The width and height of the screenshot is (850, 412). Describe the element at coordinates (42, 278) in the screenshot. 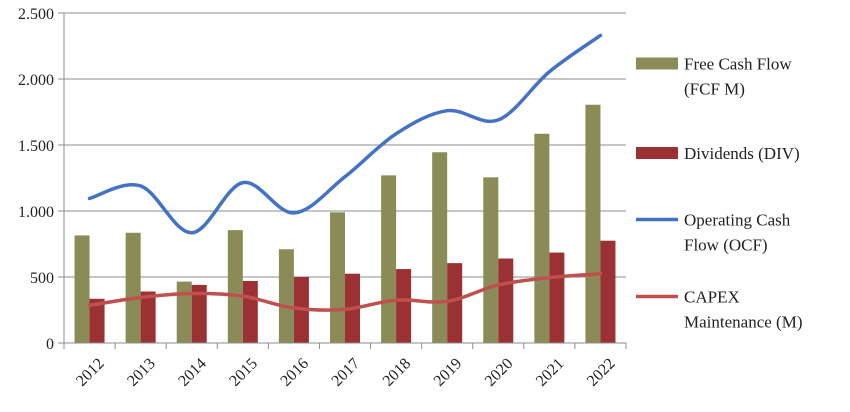

I see `y-tick-label: 500` at that location.